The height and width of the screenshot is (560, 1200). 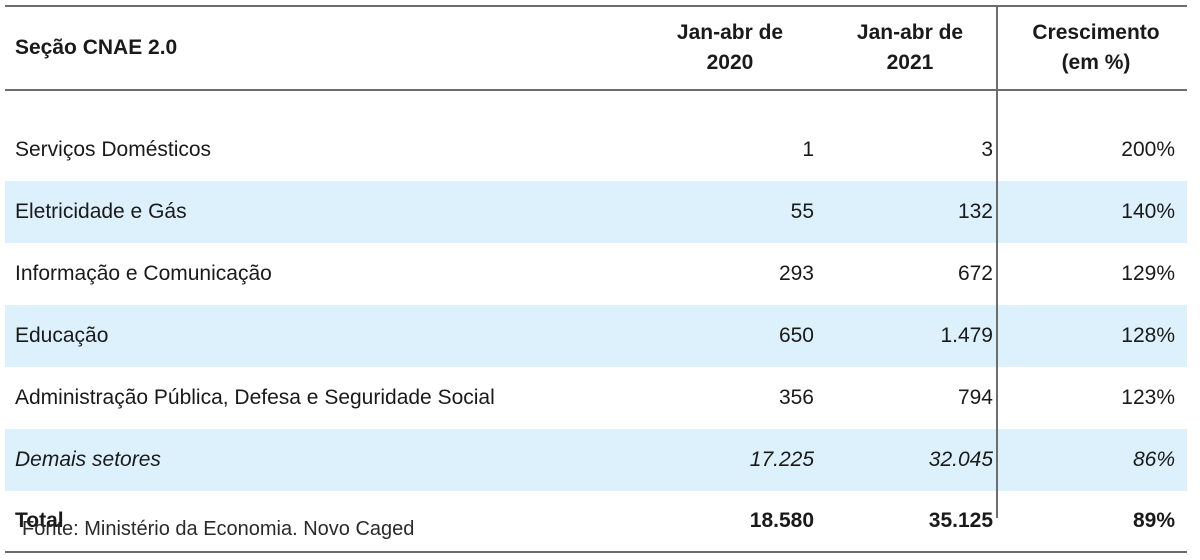 I want to click on total-row: Total 18.580 35.125 89%, so click(x=596, y=522).